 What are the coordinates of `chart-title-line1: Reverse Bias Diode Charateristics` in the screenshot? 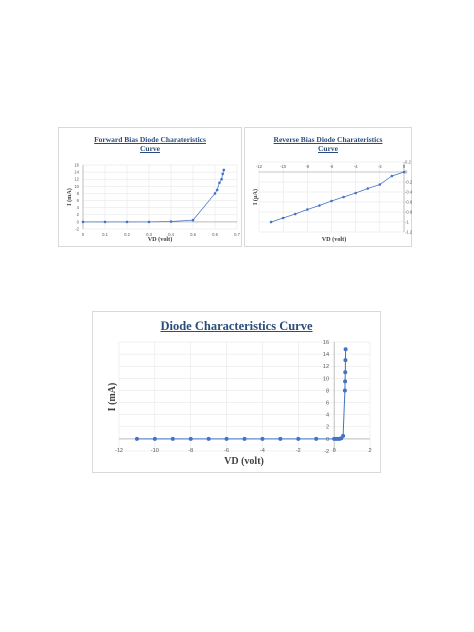 It's located at (328, 139).